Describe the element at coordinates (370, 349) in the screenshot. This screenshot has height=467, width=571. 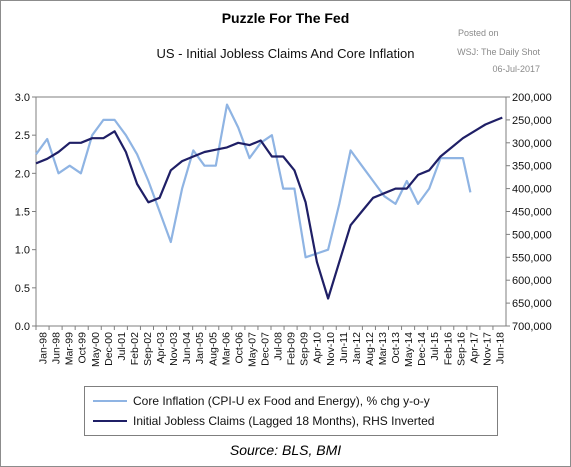
I see `x-tick-label: Aug-12` at that location.